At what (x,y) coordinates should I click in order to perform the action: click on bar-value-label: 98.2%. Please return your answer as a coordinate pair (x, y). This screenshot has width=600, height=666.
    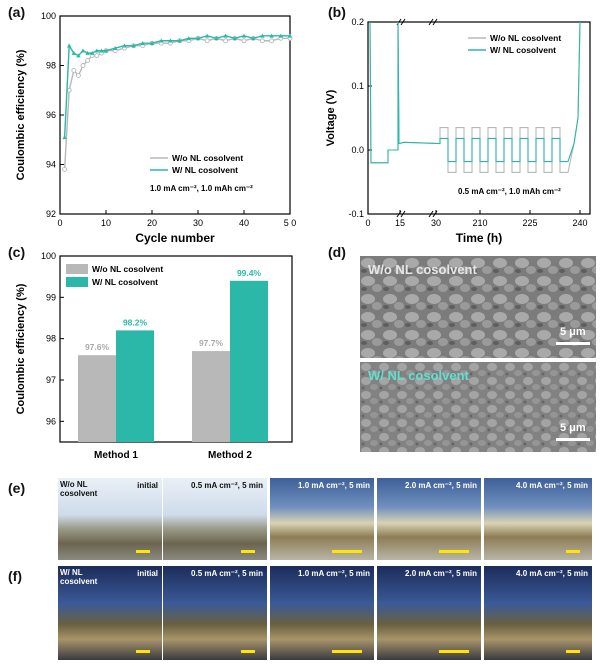
    Looking at the image, I should click on (135, 322).